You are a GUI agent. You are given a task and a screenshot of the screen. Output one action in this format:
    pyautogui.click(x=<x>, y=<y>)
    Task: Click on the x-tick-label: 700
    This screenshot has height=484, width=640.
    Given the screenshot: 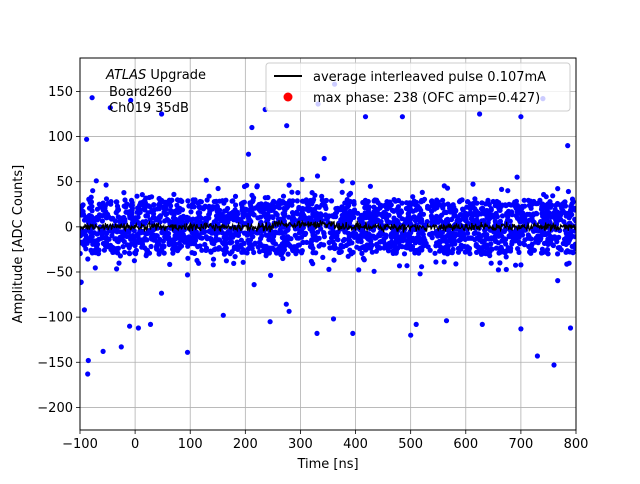 What is the action you would take?
    pyautogui.click(x=520, y=444)
    